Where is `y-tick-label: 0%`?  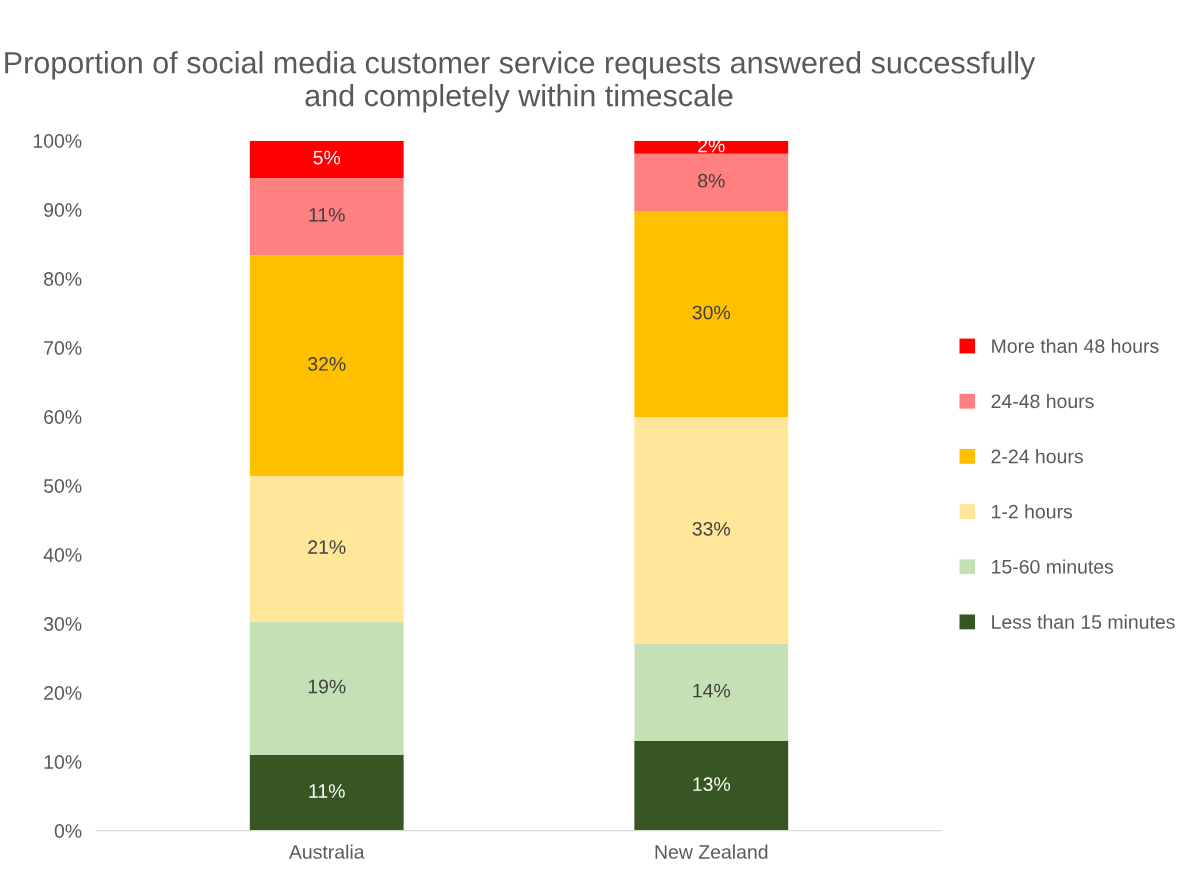 y-tick-label: 0% is located at coordinates (68, 831).